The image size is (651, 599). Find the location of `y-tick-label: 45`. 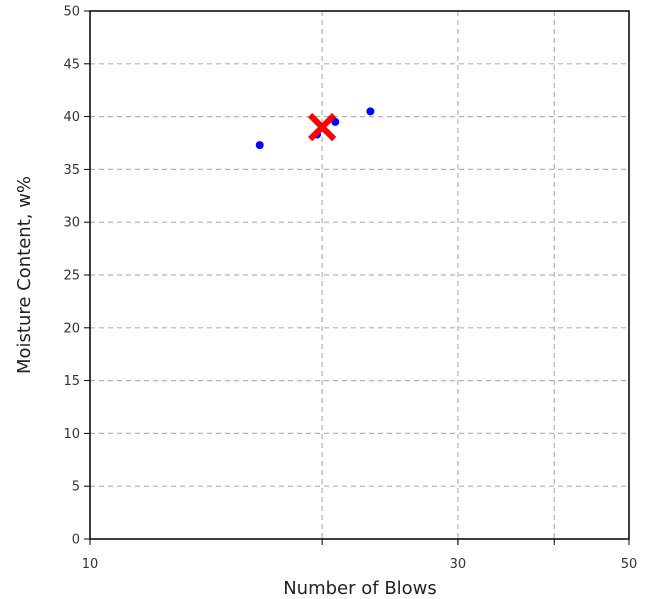

y-tick-label: 45 is located at coordinates (71, 64).